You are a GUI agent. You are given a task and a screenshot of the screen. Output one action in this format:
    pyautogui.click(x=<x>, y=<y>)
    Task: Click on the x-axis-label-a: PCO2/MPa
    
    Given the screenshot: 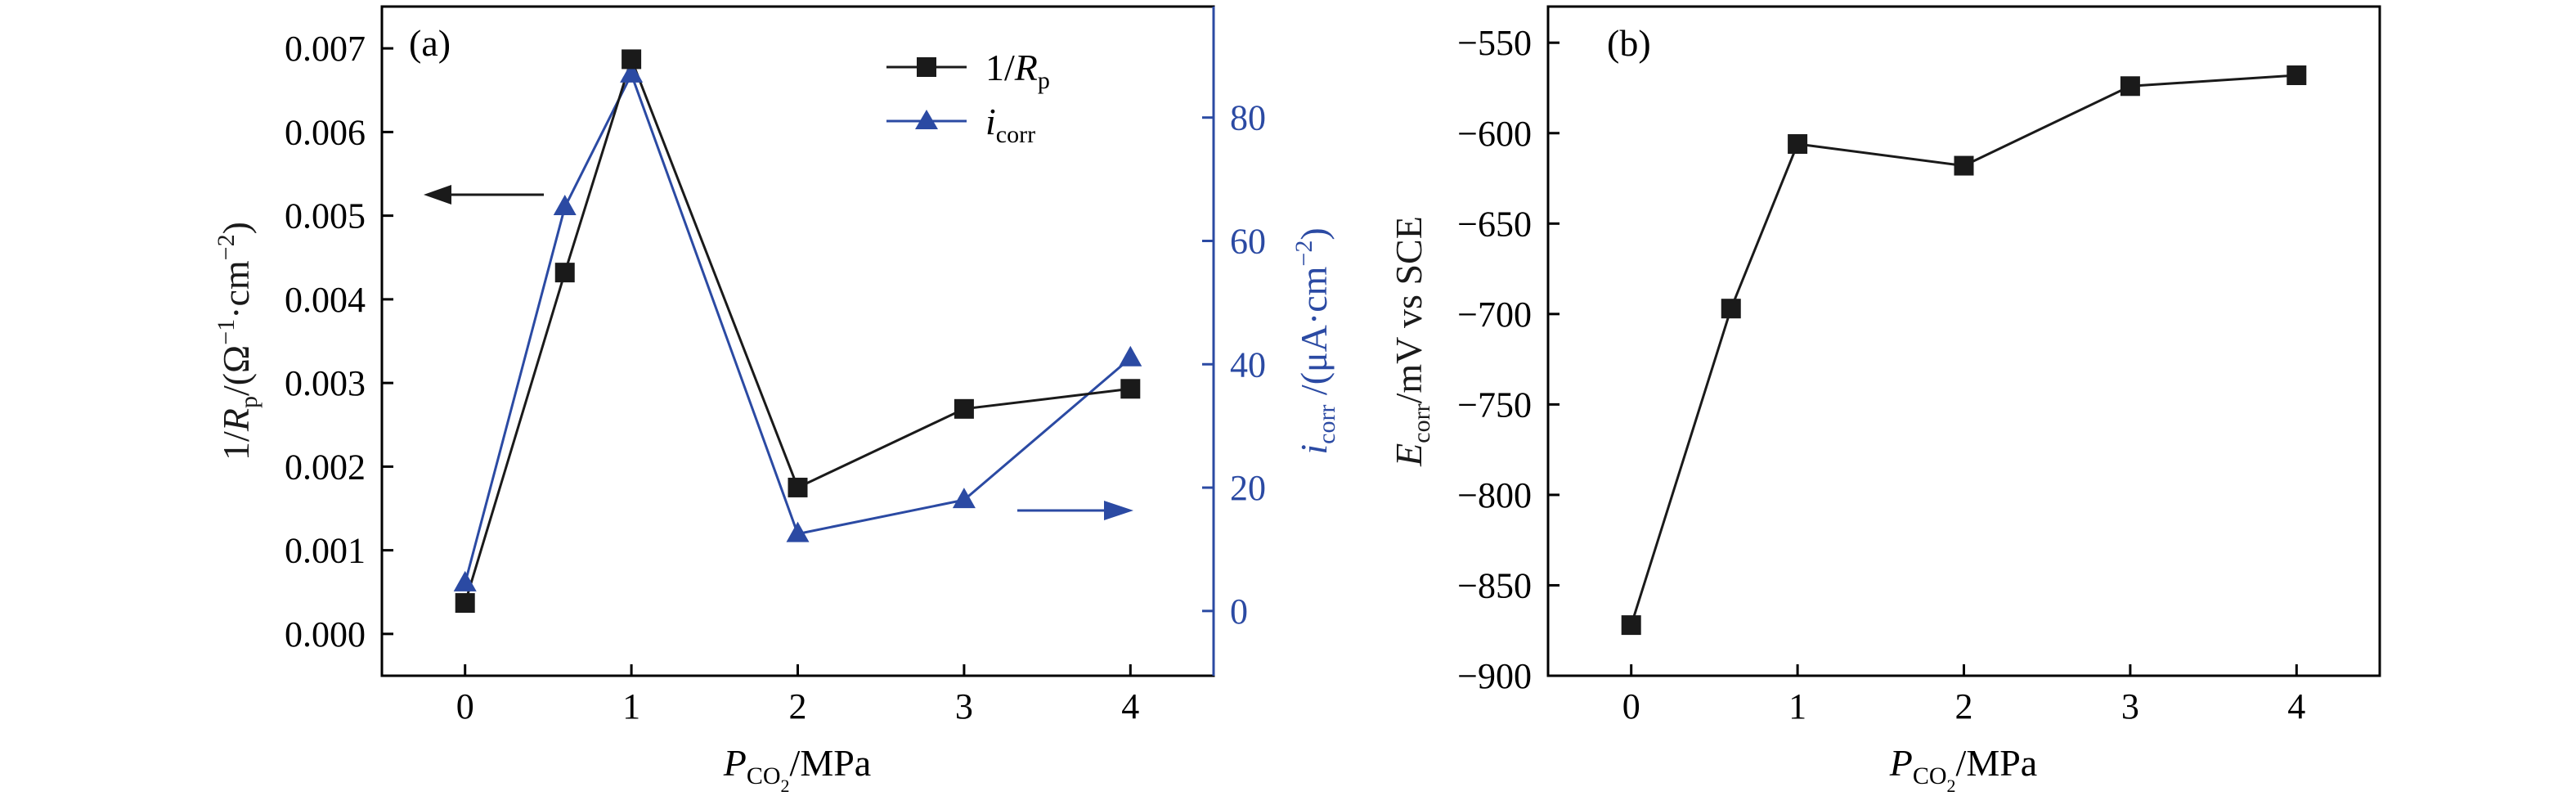 What is the action you would take?
    pyautogui.click(x=797, y=769)
    